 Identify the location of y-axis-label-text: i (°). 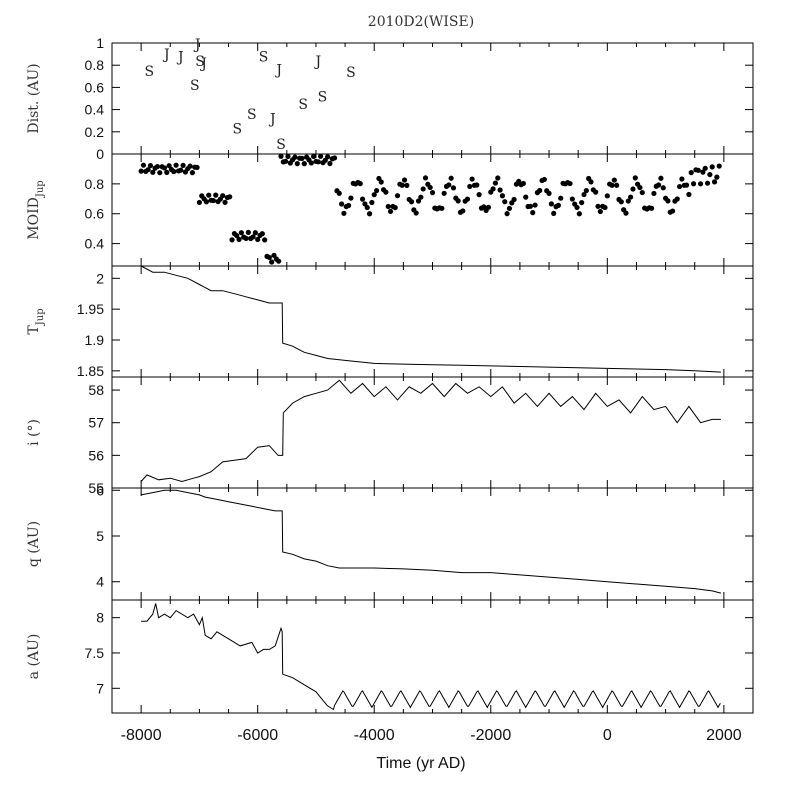
(34, 432).